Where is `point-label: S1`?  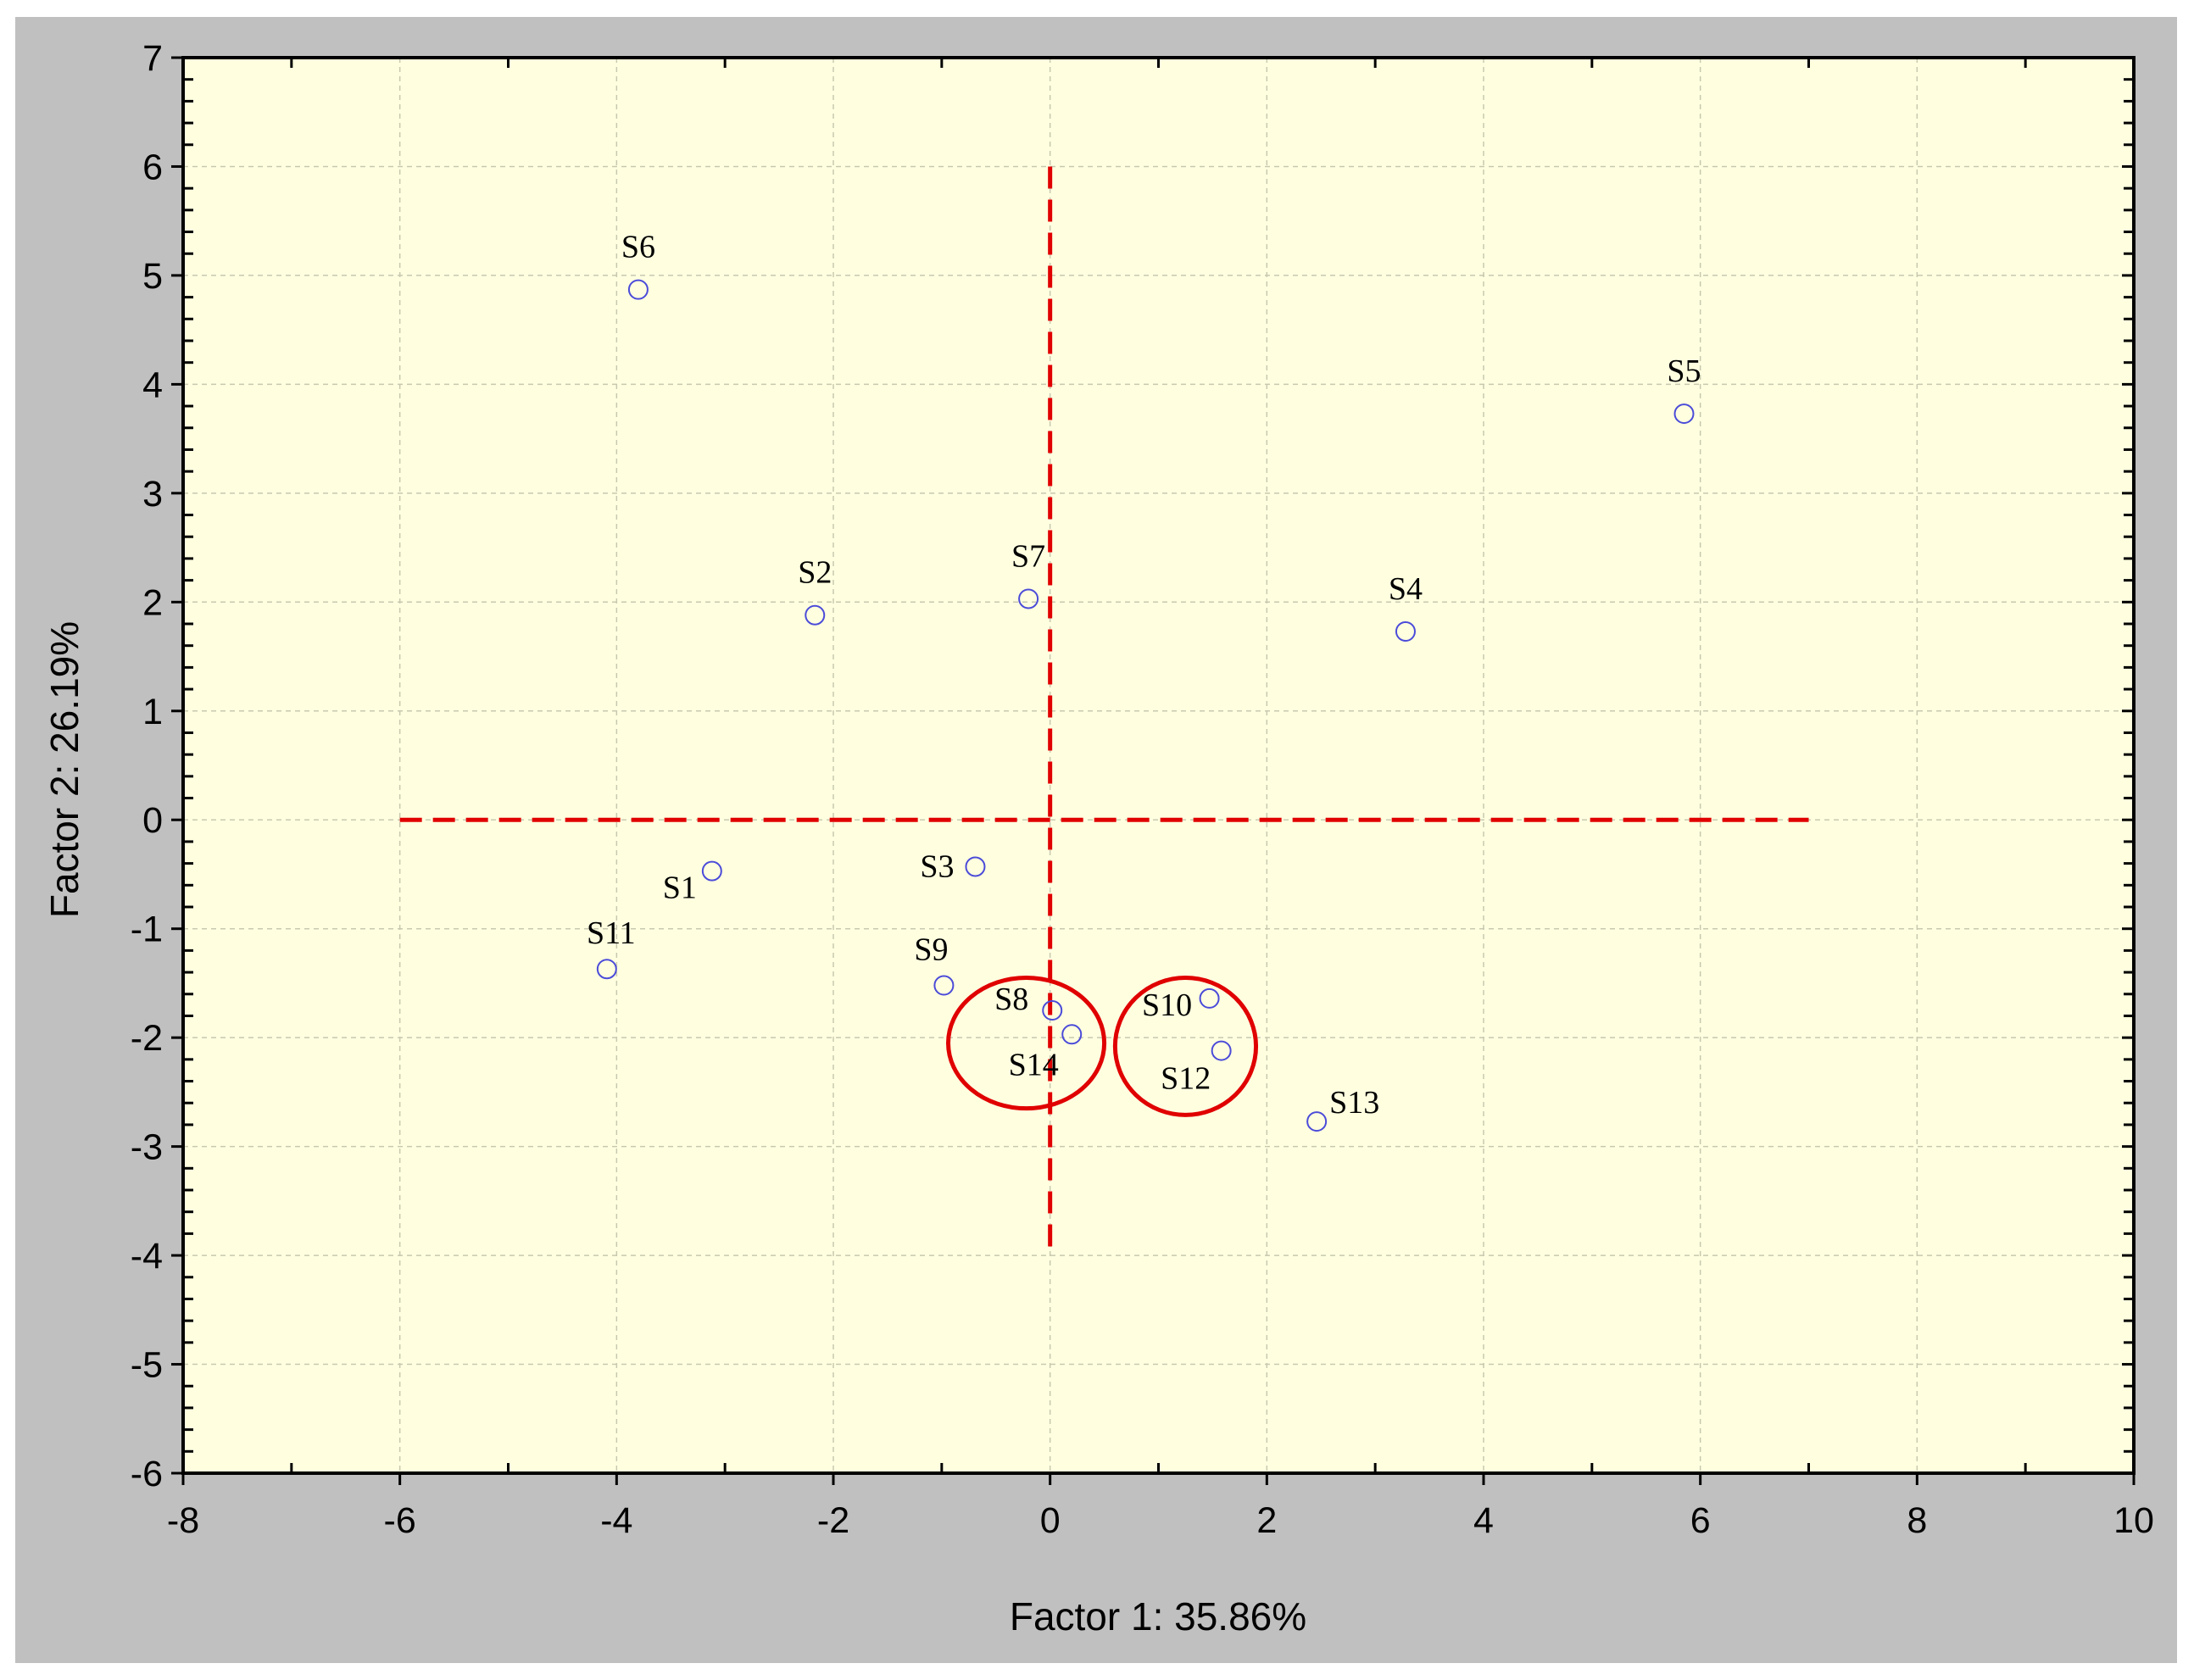
point-label: S1 is located at coordinates (680, 888).